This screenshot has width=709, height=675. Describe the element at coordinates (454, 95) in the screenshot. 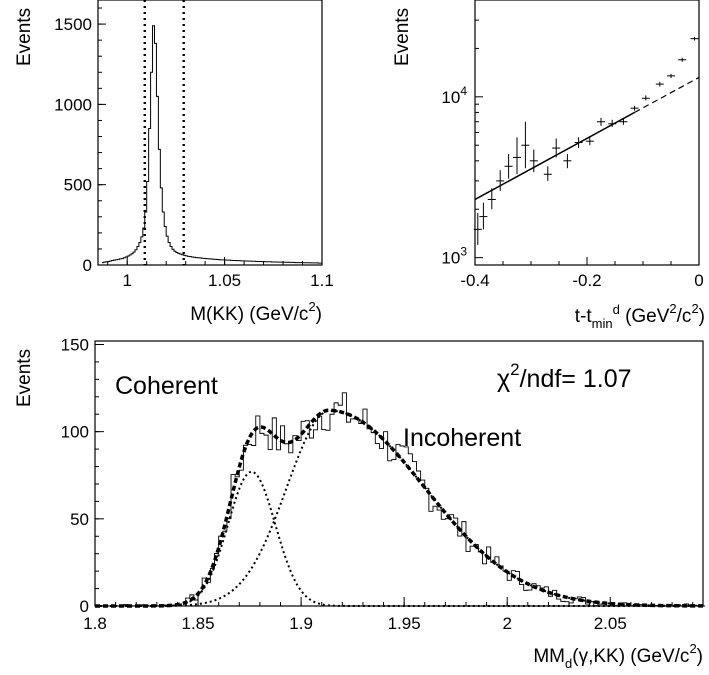

I see `tr-ytick-label-1: 10⁴` at that location.